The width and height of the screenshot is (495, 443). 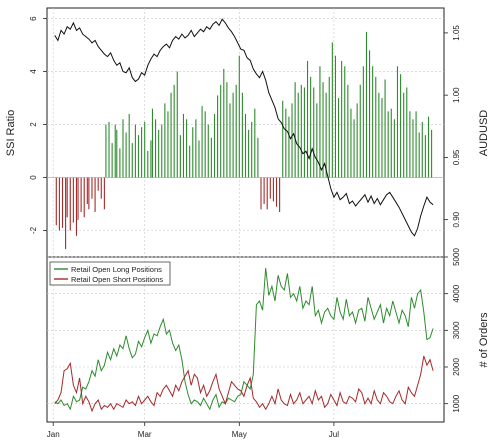 What do you see at coordinates (145, 434) in the screenshot?
I see `date-tick-label: Mar` at bounding box center [145, 434].